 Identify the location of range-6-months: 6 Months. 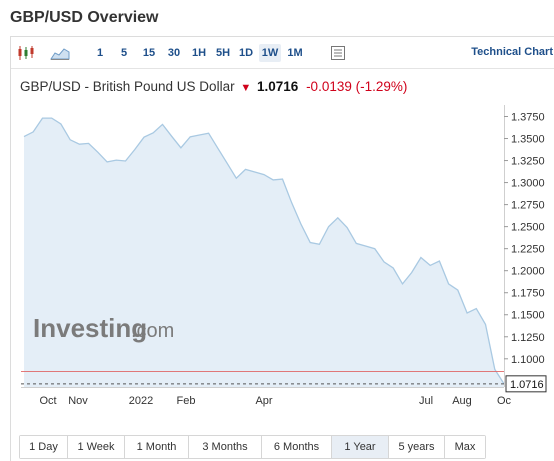
(297, 447).